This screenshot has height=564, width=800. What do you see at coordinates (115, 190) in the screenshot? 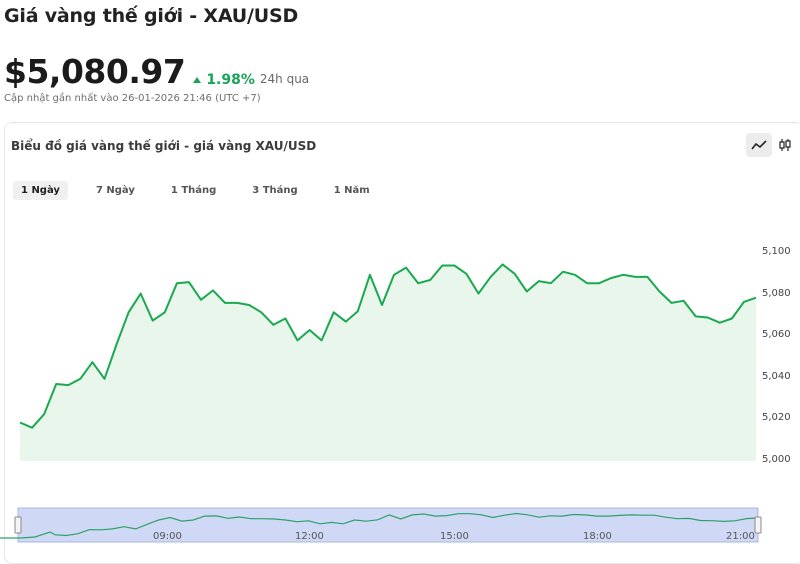
I see `tab-7-days: 7 Ngày` at bounding box center [115, 190].